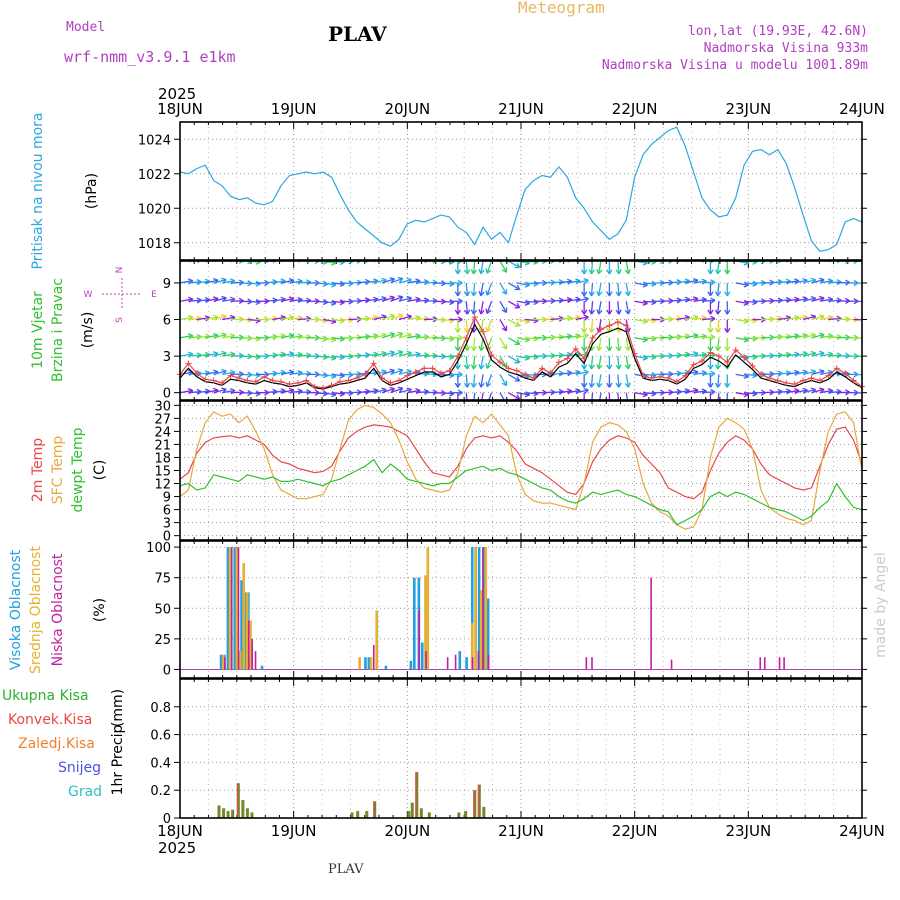  What do you see at coordinates (521, 356) in the screenshot?
I see `wind-gust-line` at bounding box center [521, 356].